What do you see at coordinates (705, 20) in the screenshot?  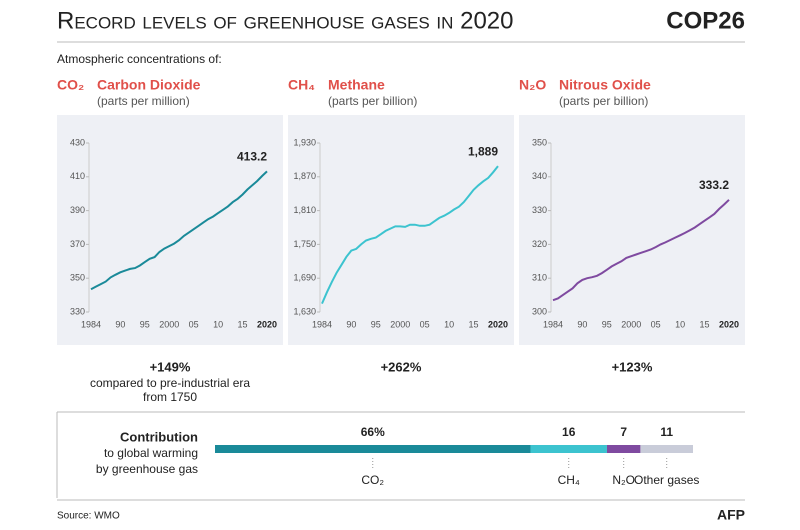 I see `logo: COP26` at bounding box center [705, 20].